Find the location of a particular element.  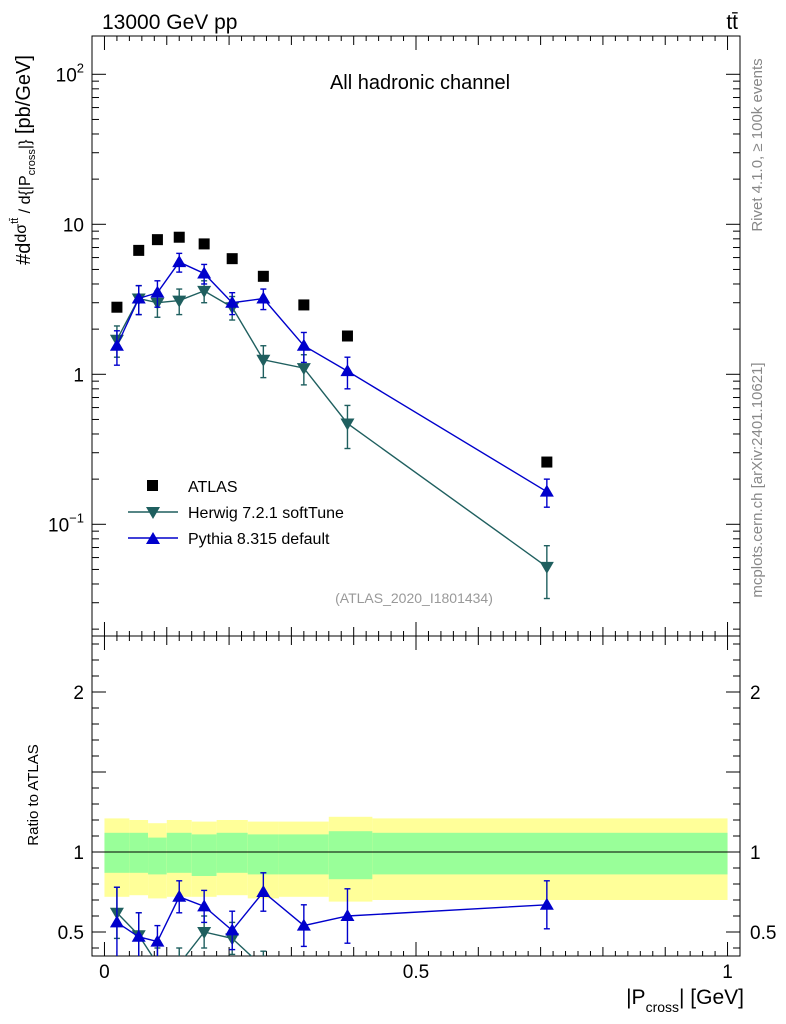

y-tick-label: 10 is located at coordinates (73, 225).